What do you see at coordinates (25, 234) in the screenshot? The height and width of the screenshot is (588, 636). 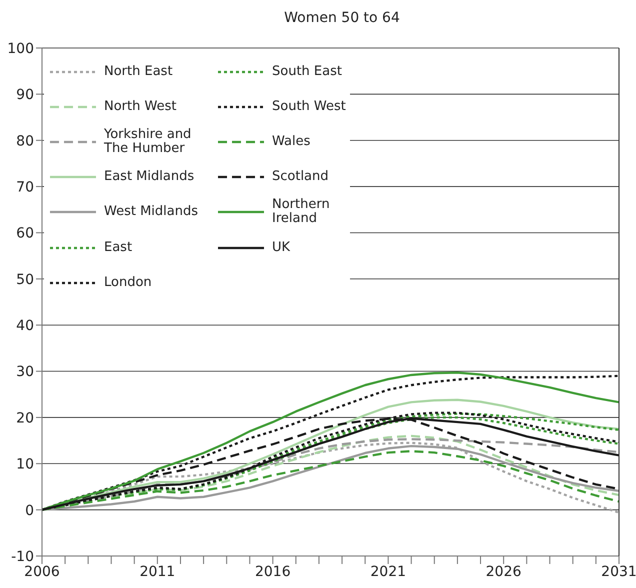 I see `y-tick-label: 60` at bounding box center [25, 234].